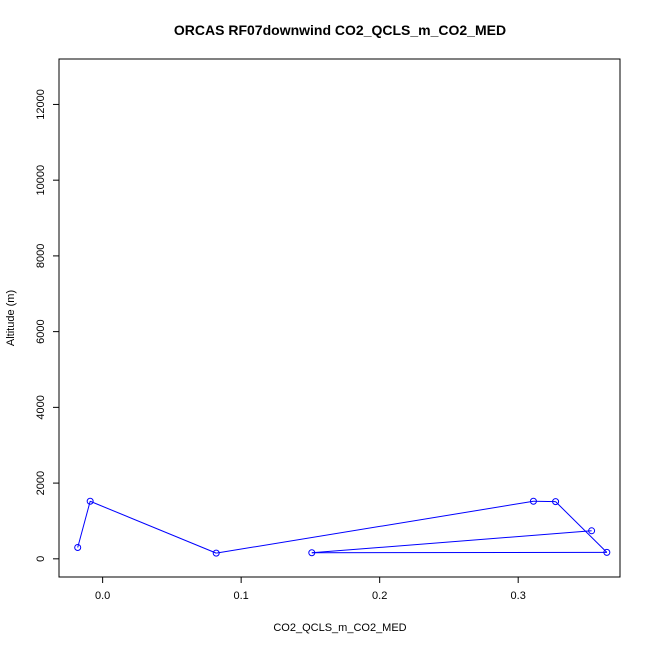 The width and height of the screenshot is (650, 650). Describe the element at coordinates (41, 559) in the screenshot. I see `y-tick-label: 0` at that location.